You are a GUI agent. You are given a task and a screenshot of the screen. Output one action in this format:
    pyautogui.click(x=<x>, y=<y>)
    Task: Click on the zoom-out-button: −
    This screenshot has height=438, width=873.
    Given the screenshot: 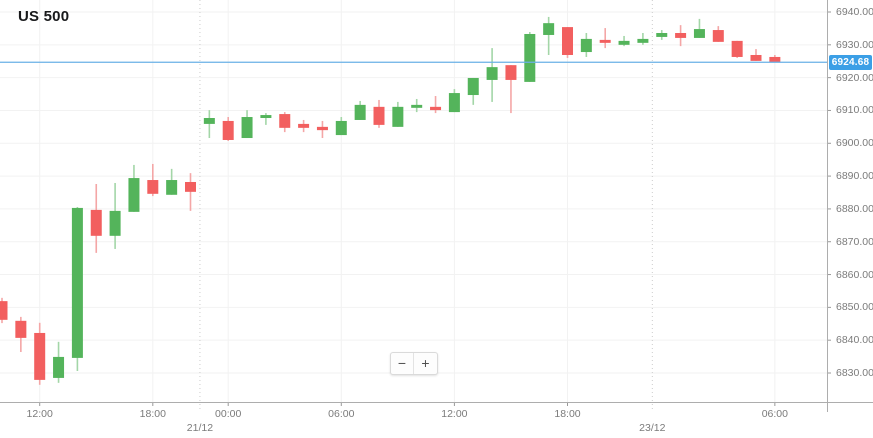 What is the action you would take?
    pyautogui.click(x=402, y=363)
    